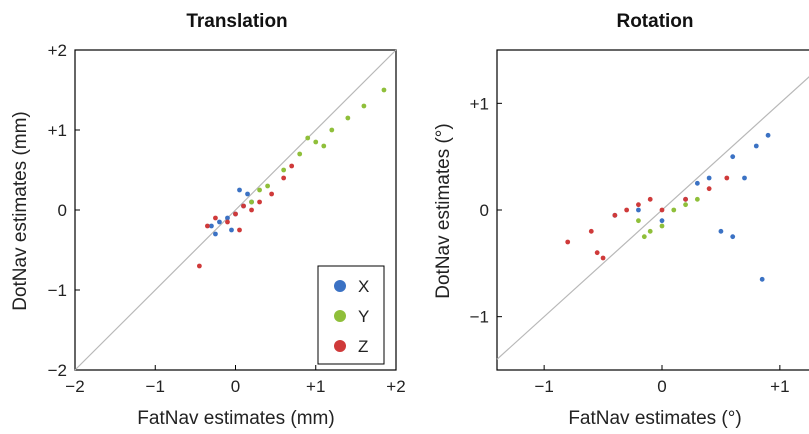 This screenshot has width=809, height=434. Describe the element at coordinates (443, 210) in the screenshot. I see `rotation-ylabel: DotNav estimates (°)` at that location.